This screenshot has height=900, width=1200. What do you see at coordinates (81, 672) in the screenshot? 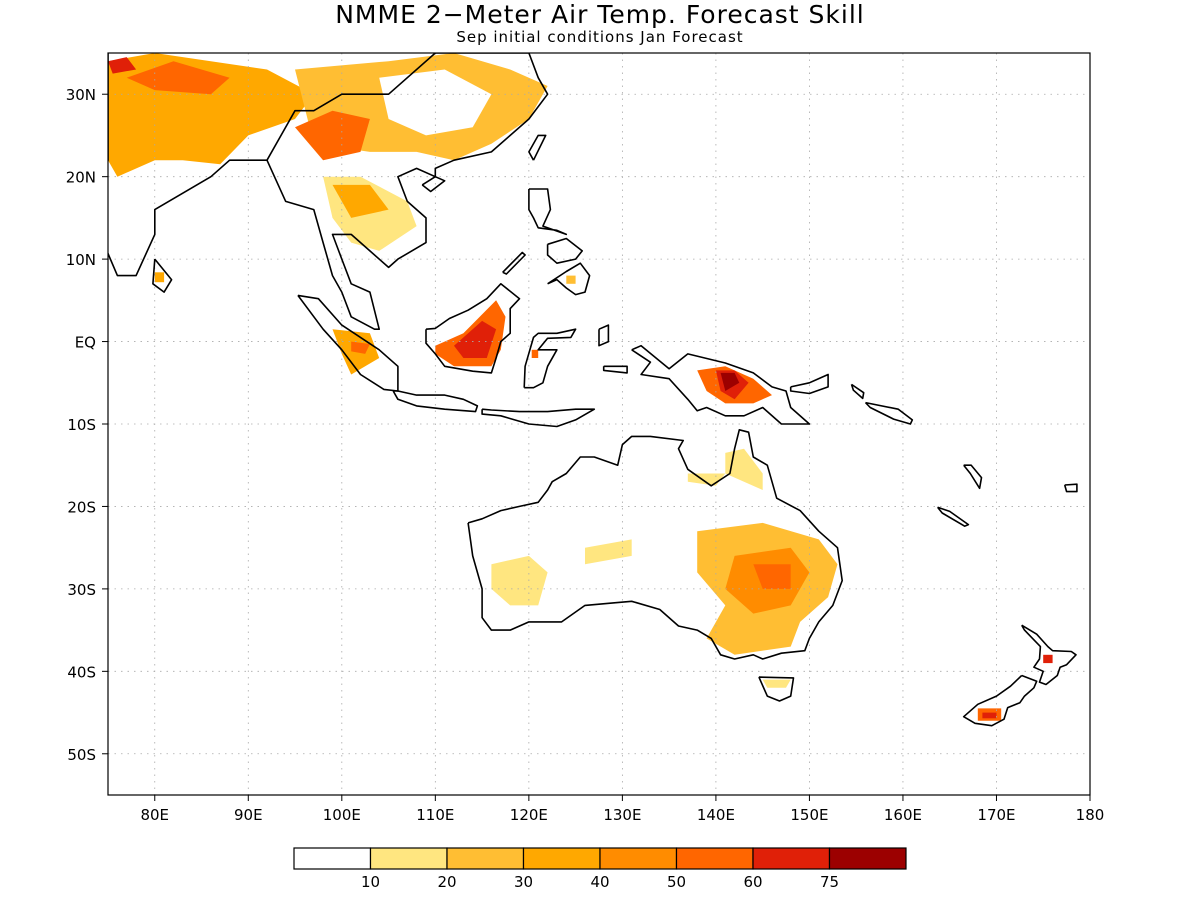
I see `lat-label-40S: 40S` at bounding box center [81, 672].